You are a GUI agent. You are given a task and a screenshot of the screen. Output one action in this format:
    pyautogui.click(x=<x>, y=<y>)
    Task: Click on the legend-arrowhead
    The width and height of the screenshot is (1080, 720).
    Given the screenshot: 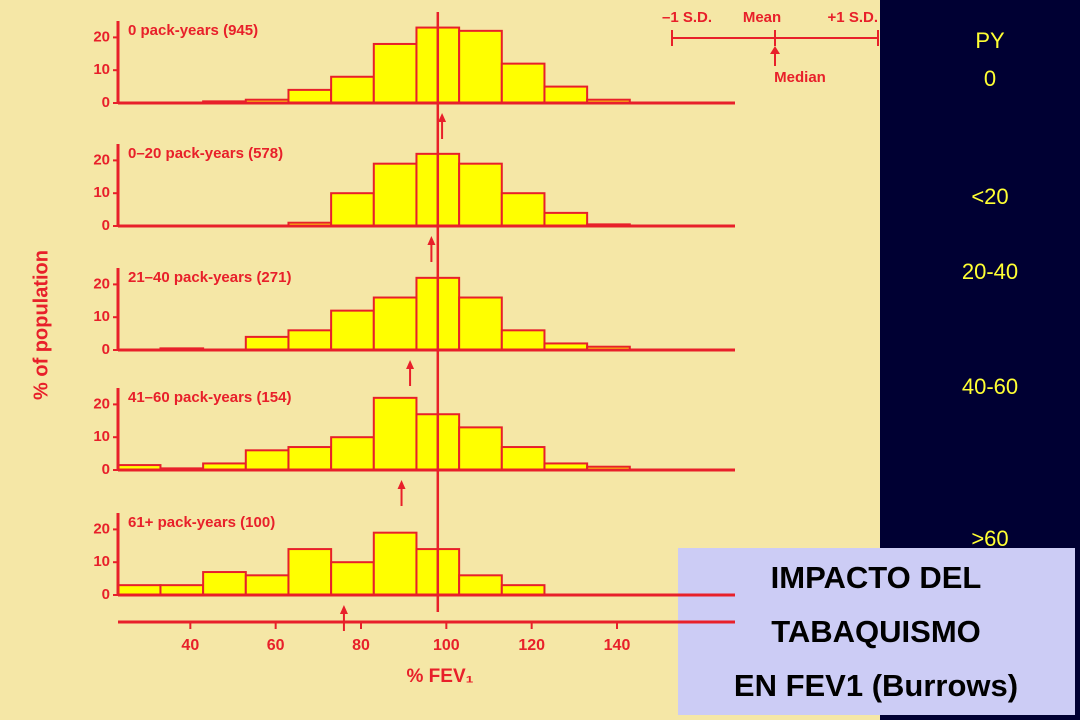 What is the action you would take?
    pyautogui.click(x=775, y=50)
    